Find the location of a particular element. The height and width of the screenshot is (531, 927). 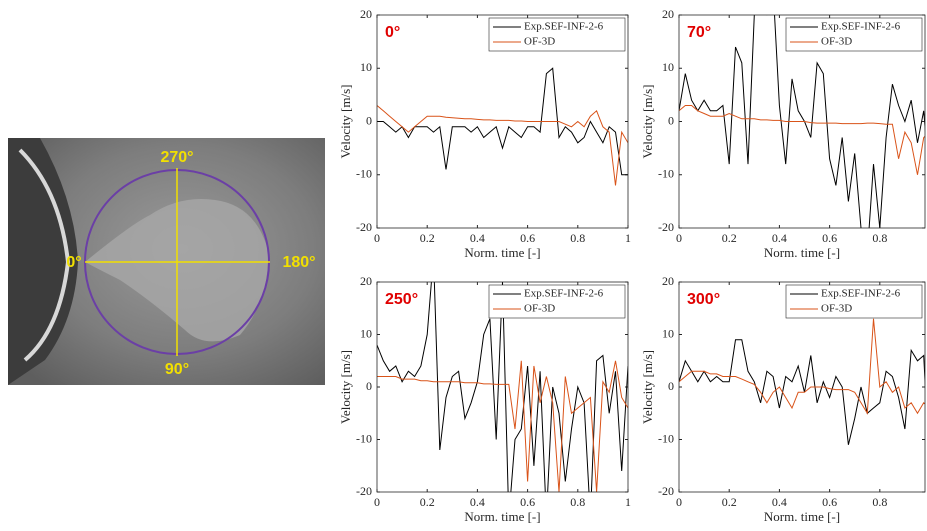

annotation: 0° is located at coordinates (392, 32).